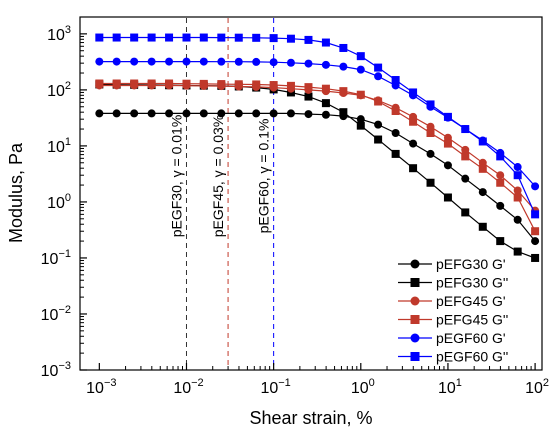 The height and width of the screenshot is (433, 550). What do you see at coordinates (56, 370) in the screenshot?
I see `y-tick-label: 10⁻³` at bounding box center [56, 370].